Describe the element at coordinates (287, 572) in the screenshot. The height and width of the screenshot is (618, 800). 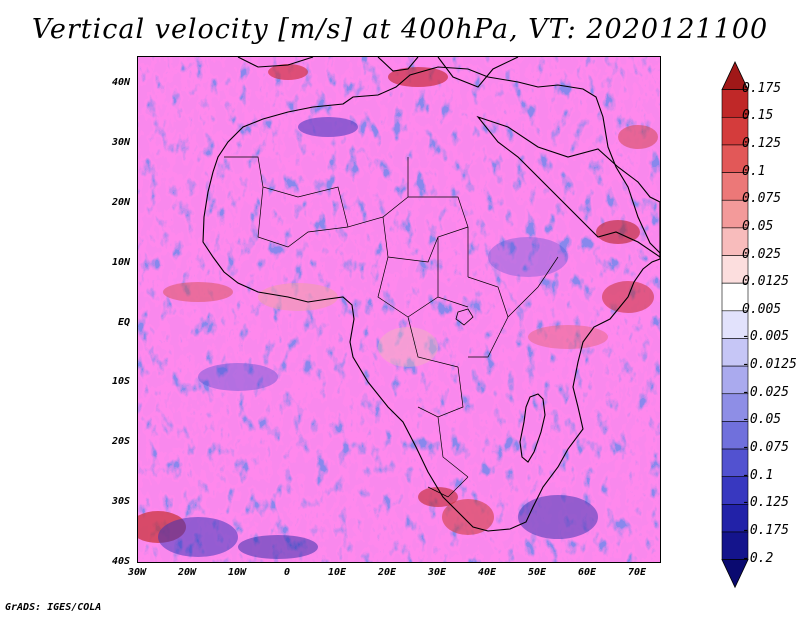
I see `lon-tick-label: 0` at that location.